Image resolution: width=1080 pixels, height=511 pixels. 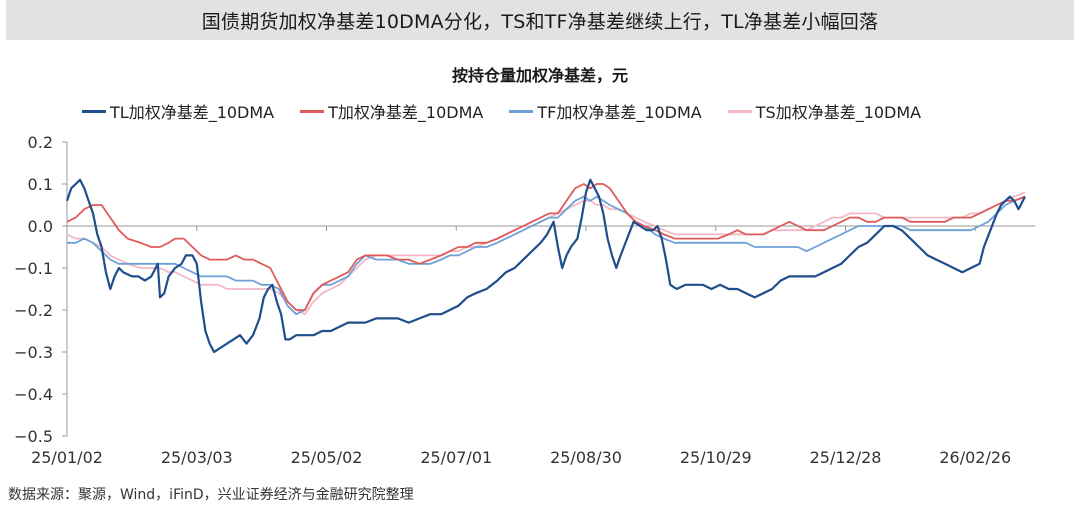 I want to click on x-tick-label: 25/05/02, so click(x=327, y=457).